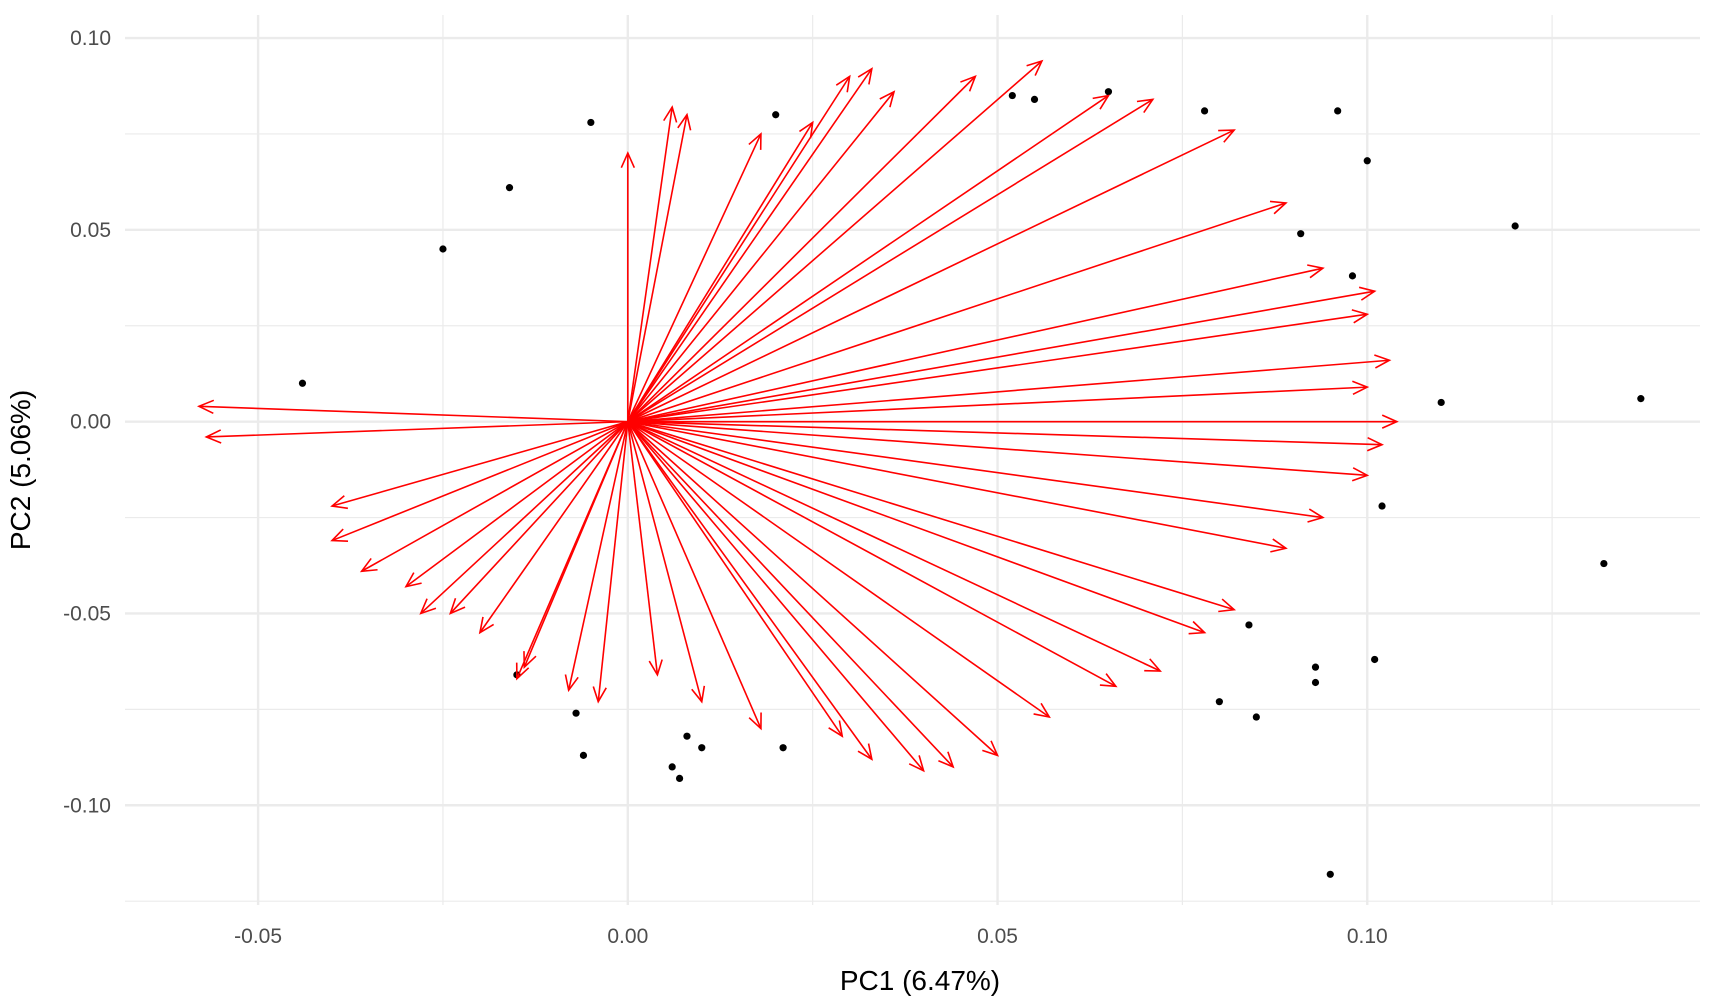 This screenshot has height=1008, width=1728. What do you see at coordinates (87, 613) in the screenshot?
I see `y-tick-label: -0.05` at bounding box center [87, 613].